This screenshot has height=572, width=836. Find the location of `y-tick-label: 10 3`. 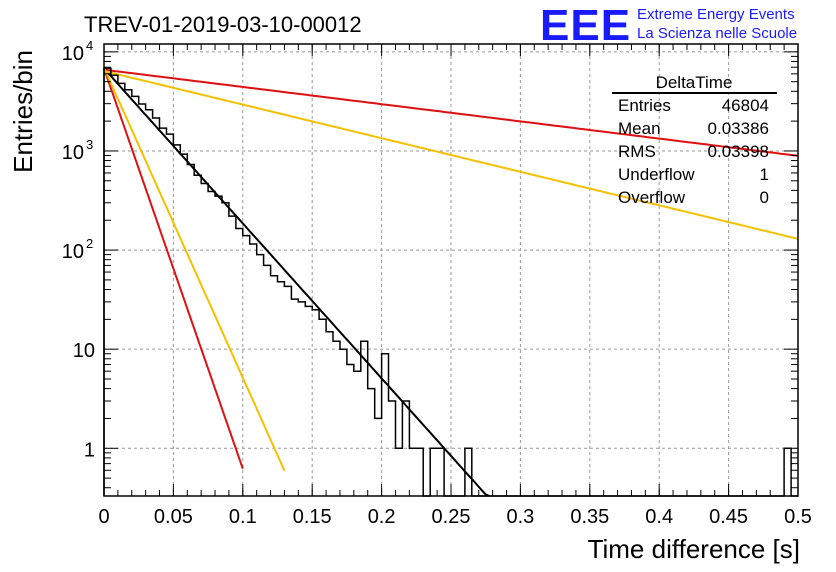

y-tick-label: 10 3 is located at coordinates (77, 150).